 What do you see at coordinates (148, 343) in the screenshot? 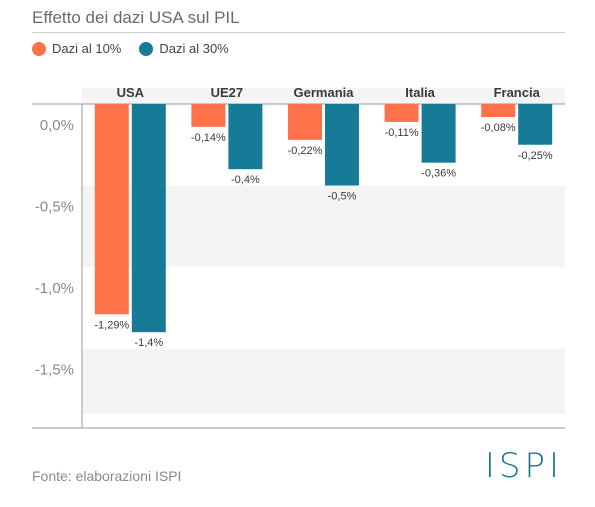
I see `data-label: -1,4%` at bounding box center [148, 343].